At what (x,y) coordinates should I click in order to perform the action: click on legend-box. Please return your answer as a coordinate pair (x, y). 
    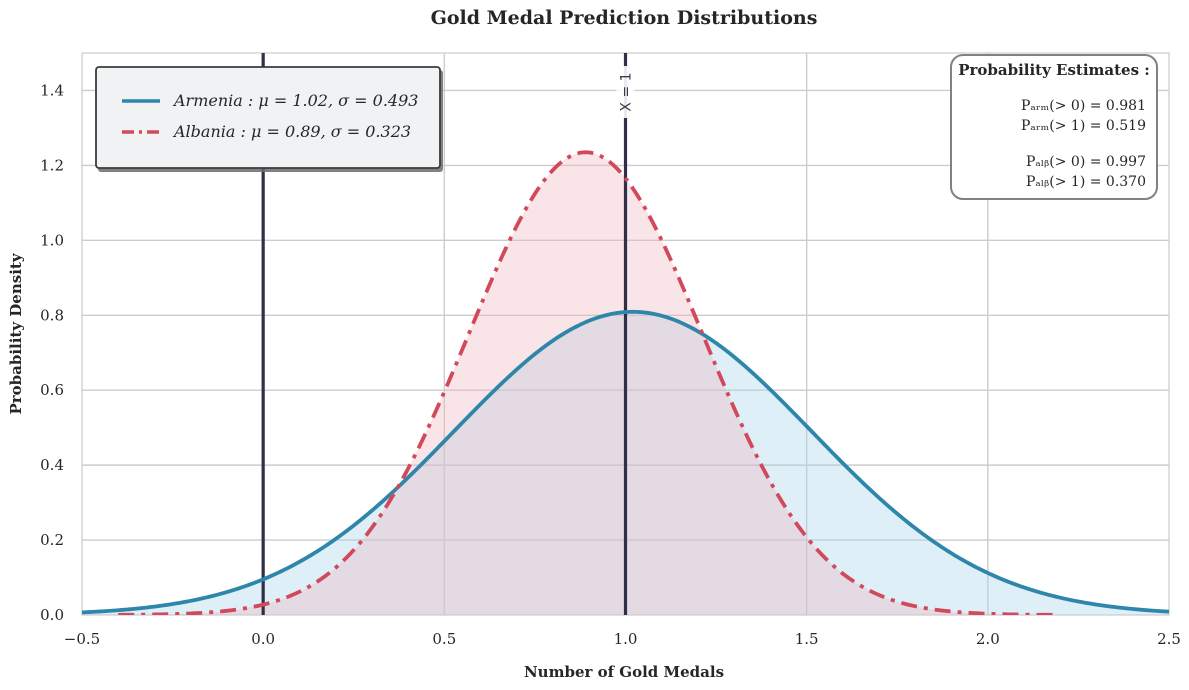
    Looking at the image, I should click on (268, 117).